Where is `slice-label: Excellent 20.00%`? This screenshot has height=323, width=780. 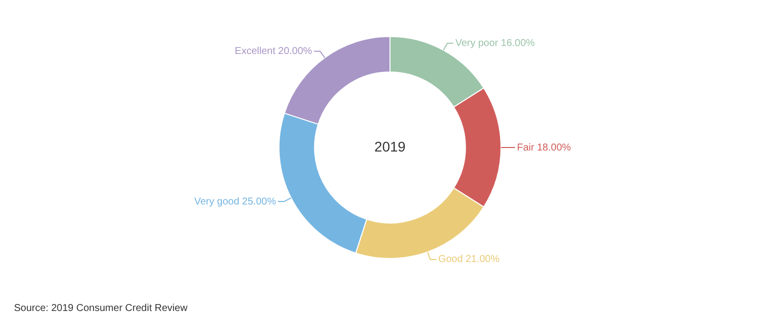
slice-label: Excellent 20.00% is located at coordinates (273, 51).